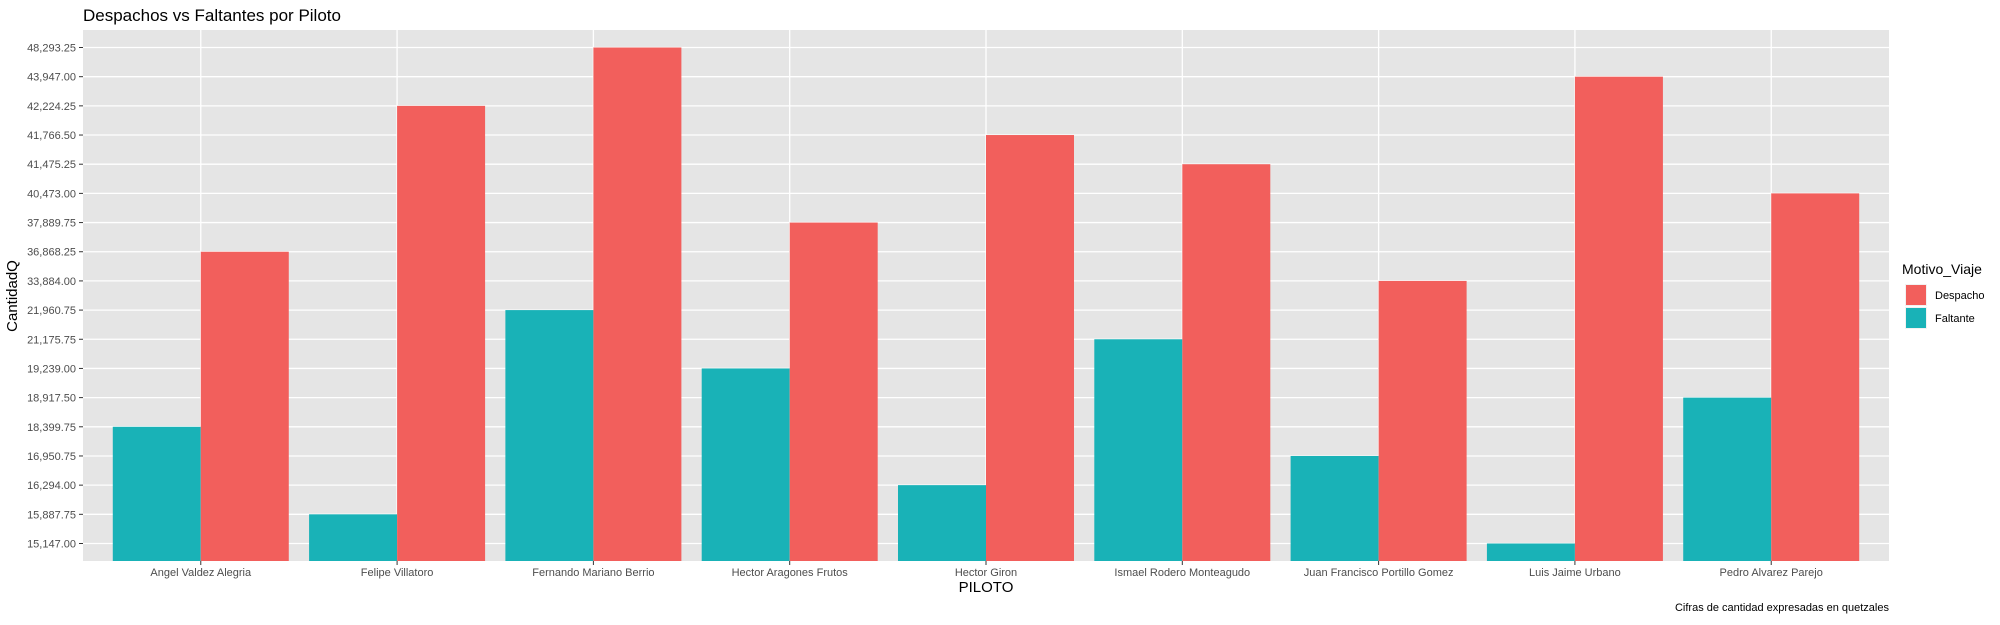 The image size is (2000, 625). Describe the element at coordinates (1955, 319) in the screenshot. I see `legend-label: Faltante` at that location.